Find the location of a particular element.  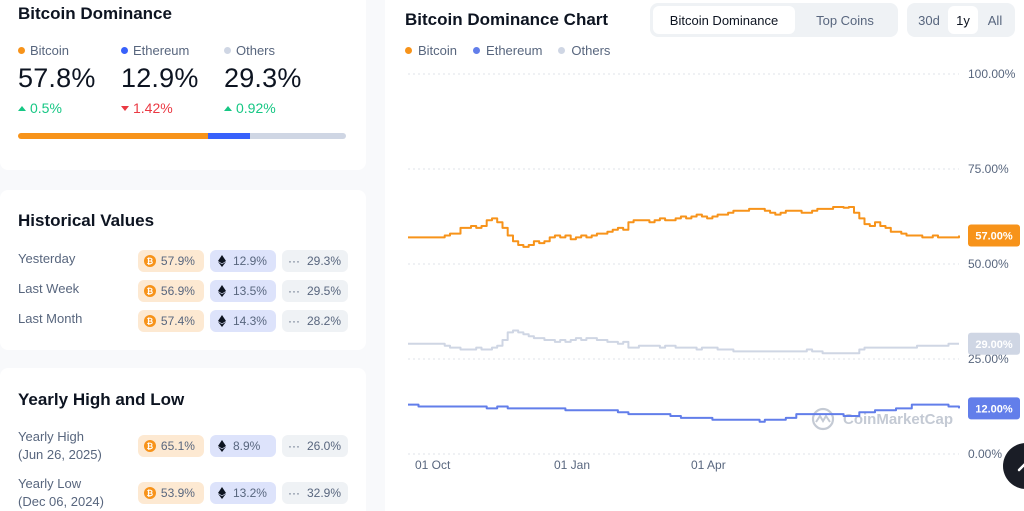

dominance-ethereum: Ethereum 12.9% 1.42% is located at coordinates (160, 79).